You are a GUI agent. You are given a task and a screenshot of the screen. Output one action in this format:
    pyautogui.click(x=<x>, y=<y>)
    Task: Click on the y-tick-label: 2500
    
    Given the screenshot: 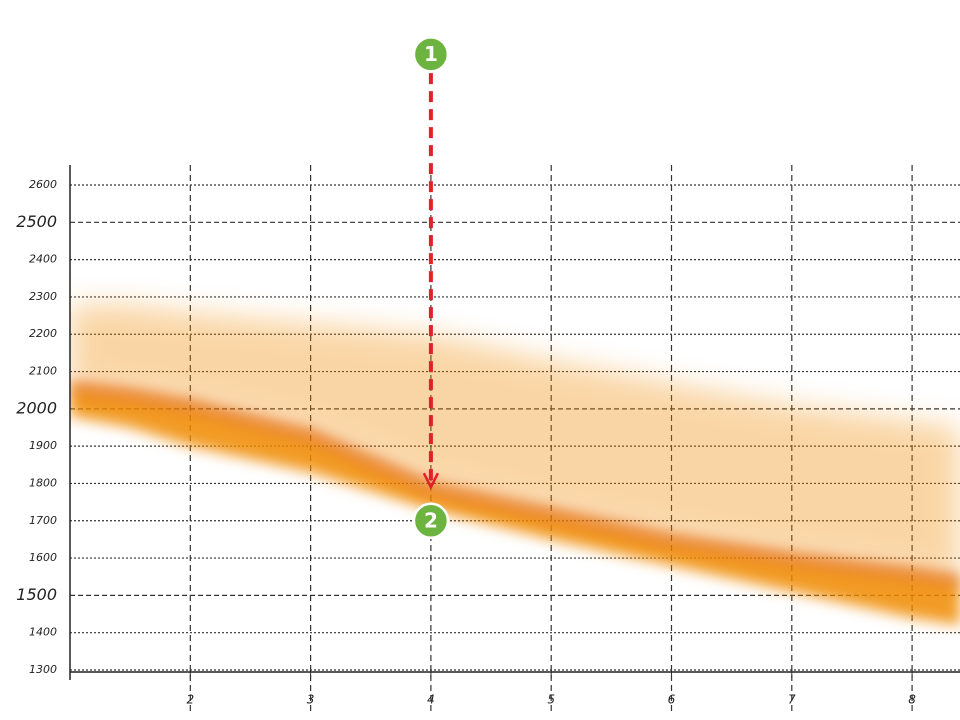 What is the action you would take?
    pyautogui.click(x=36, y=221)
    